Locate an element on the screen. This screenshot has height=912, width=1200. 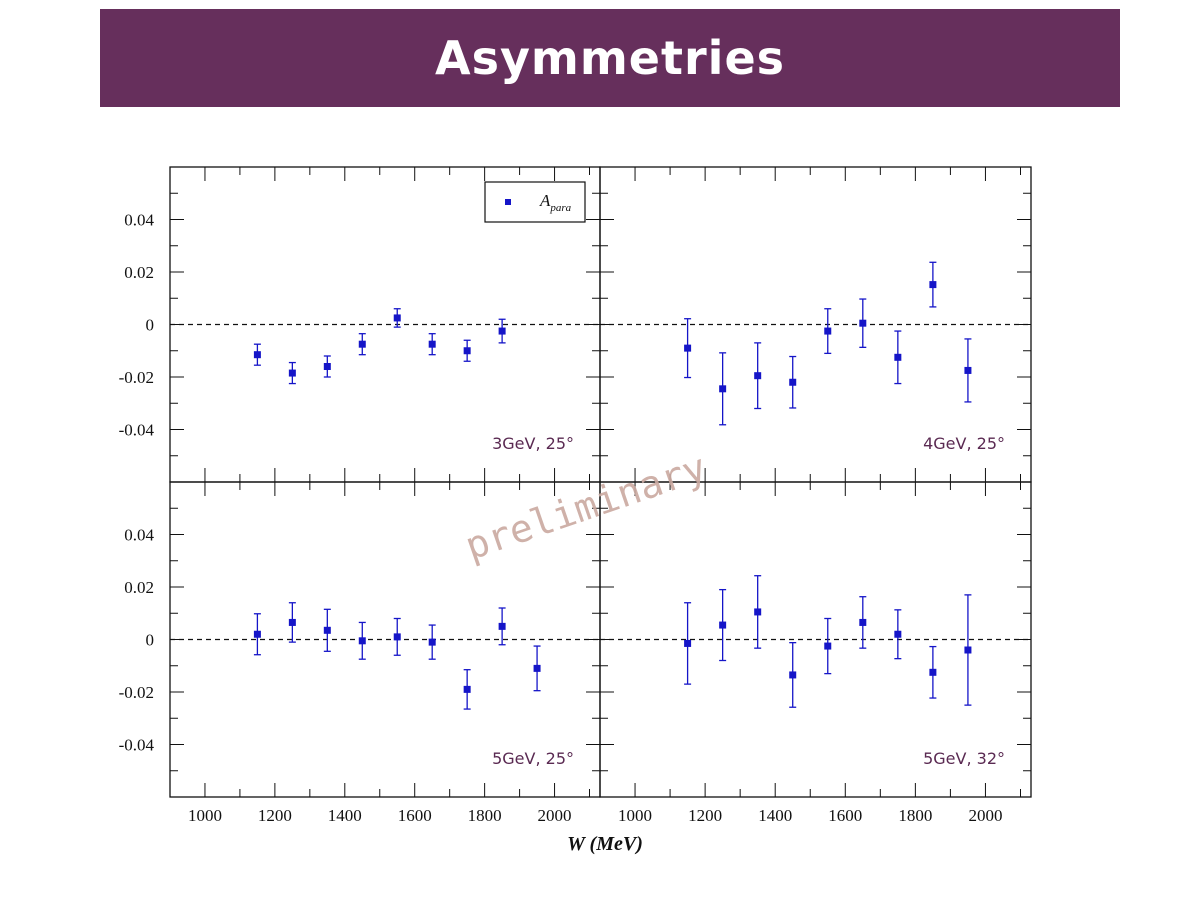
legend-label: Apara is located at coordinates (555, 202).